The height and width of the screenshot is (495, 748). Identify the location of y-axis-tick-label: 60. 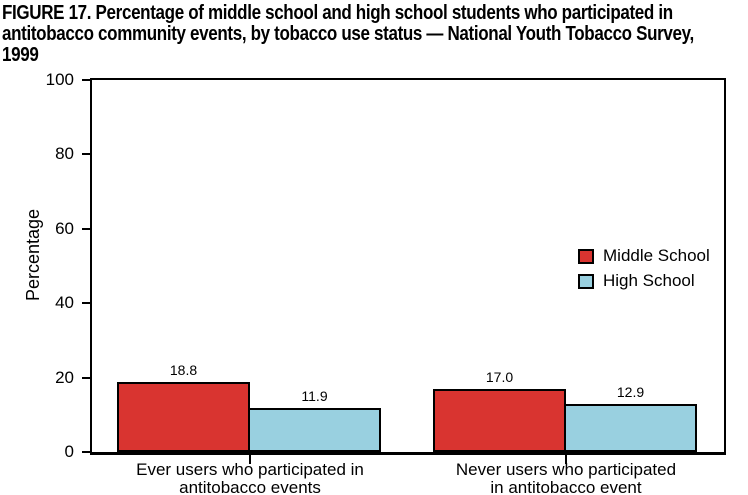
(64, 228).